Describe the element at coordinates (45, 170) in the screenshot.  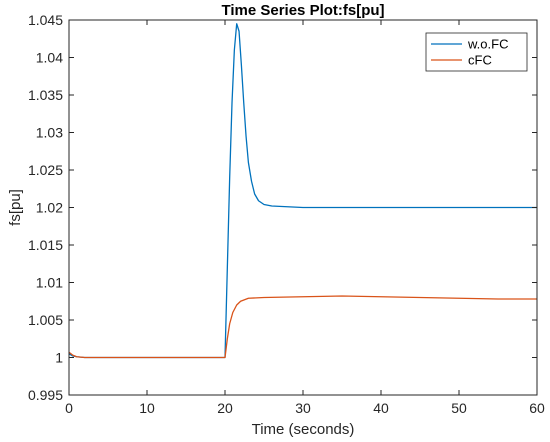
I see `y-tick-label: 1.025` at that location.